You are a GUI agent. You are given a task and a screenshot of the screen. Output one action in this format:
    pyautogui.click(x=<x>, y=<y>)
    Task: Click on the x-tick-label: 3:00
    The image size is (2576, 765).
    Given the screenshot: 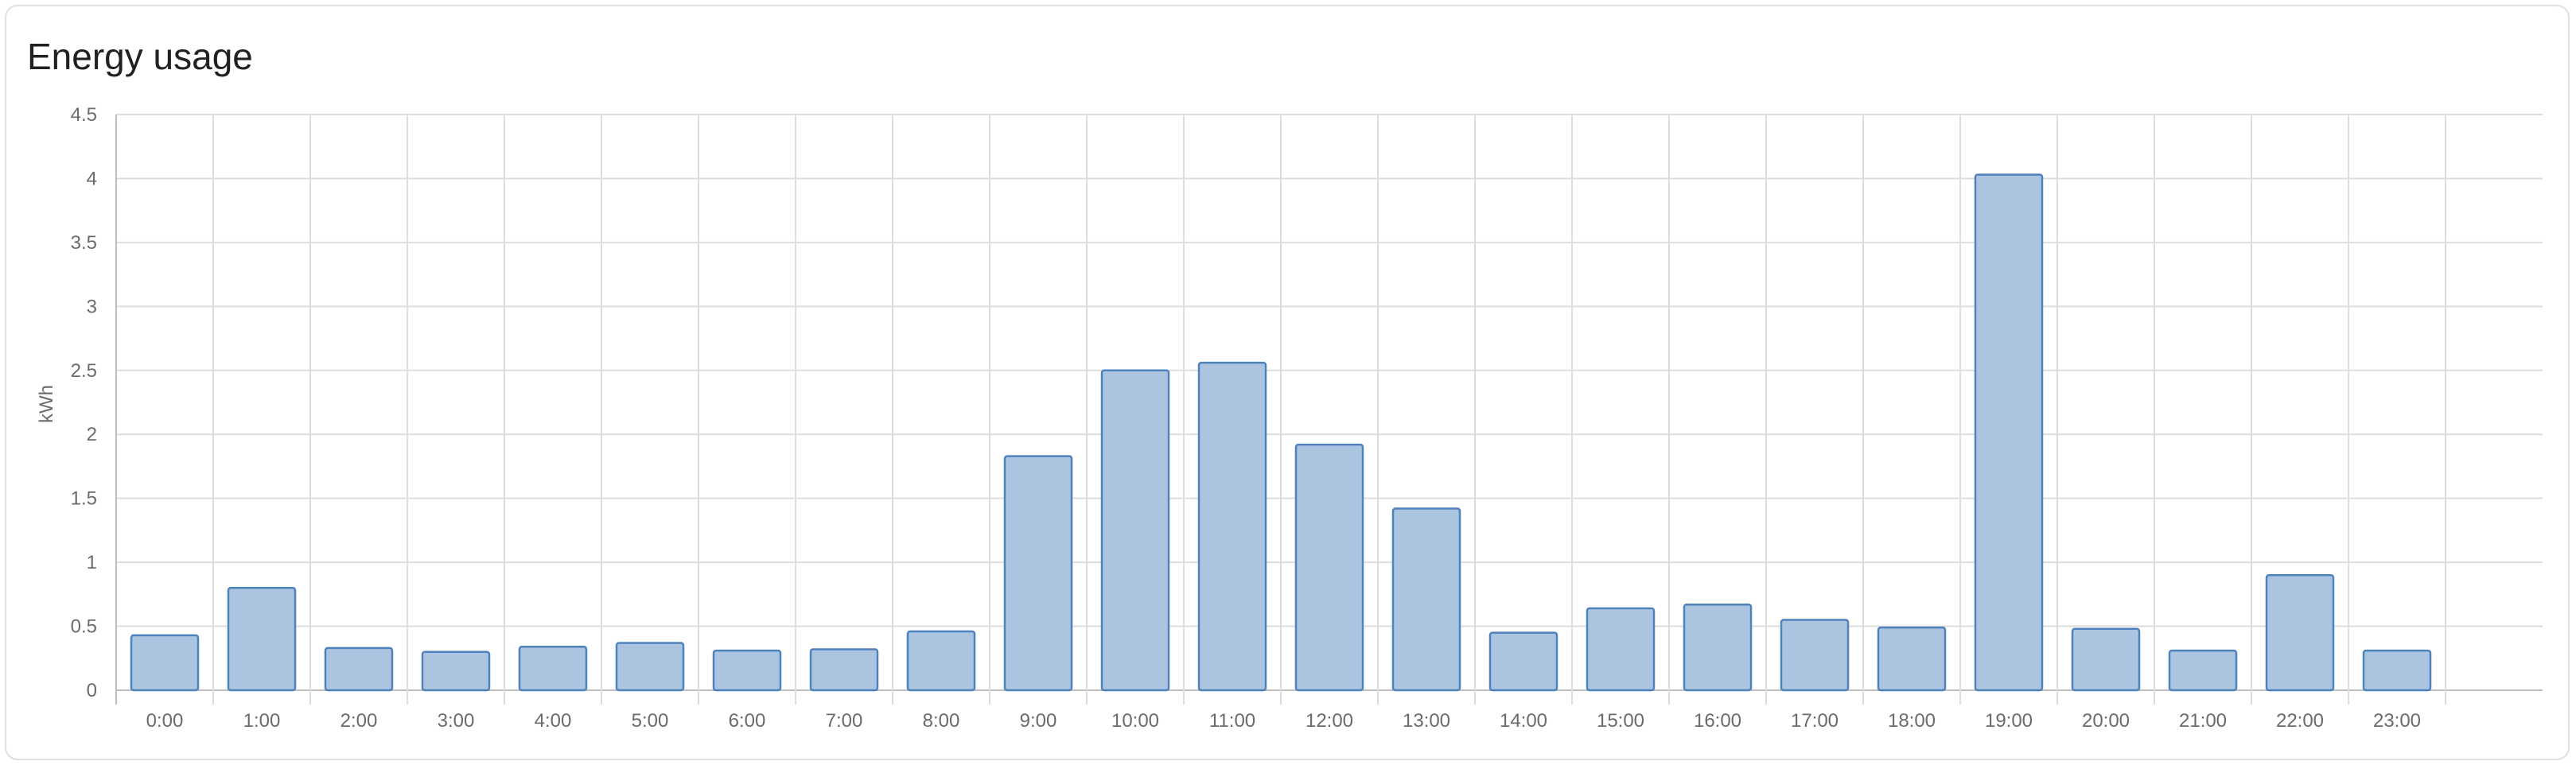 What is the action you would take?
    pyautogui.click(x=457, y=721)
    